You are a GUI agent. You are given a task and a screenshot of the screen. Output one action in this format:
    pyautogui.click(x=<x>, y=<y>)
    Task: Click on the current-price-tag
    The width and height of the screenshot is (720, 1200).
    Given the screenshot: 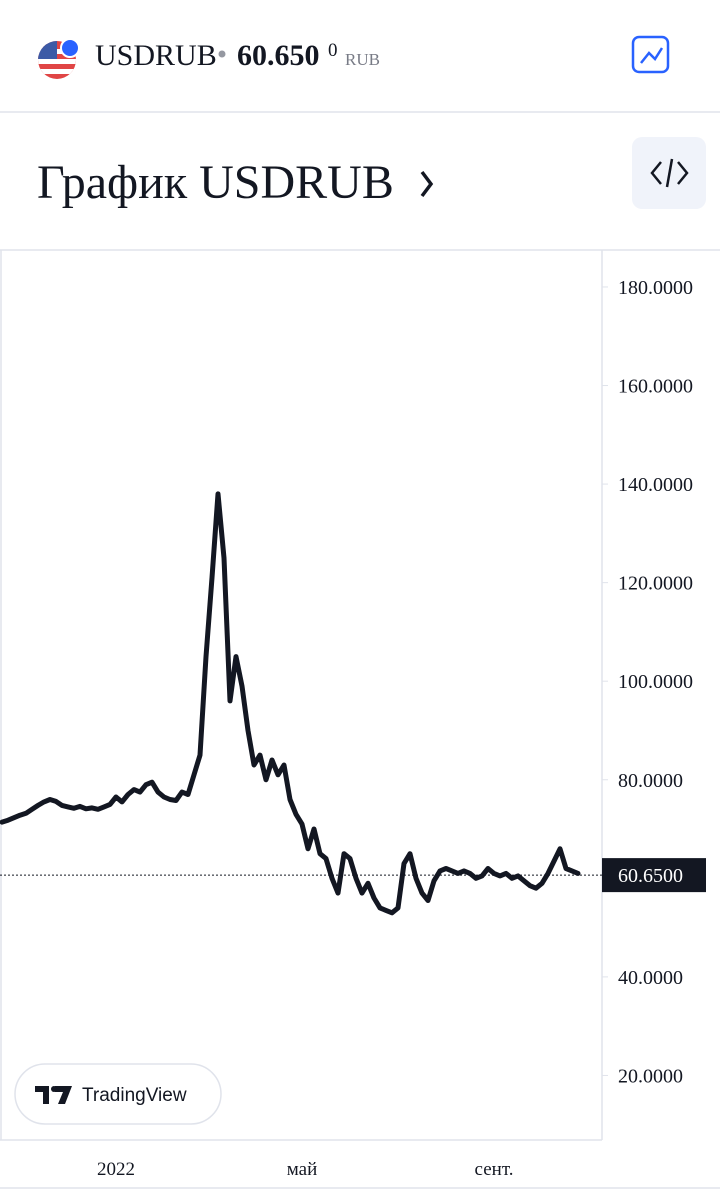 What is the action you would take?
    pyautogui.click(x=654, y=875)
    